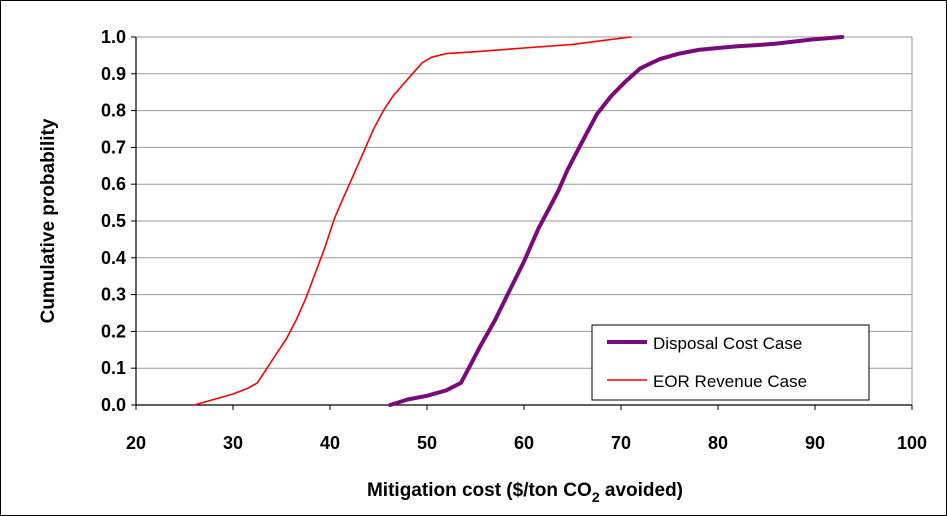  I want to click on y-tick-label-8: 0.8, so click(113, 111).